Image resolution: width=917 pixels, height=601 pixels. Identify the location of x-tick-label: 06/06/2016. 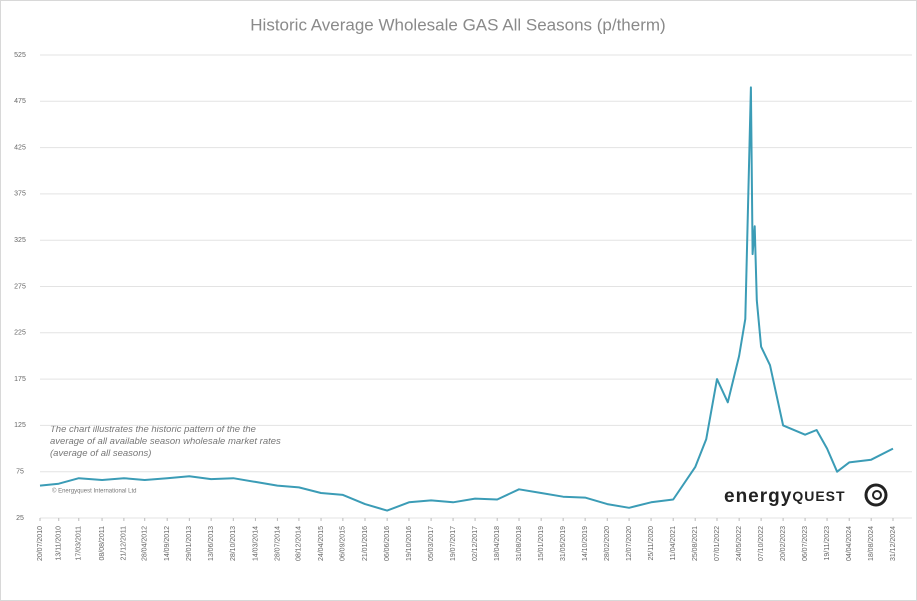
(387, 543).